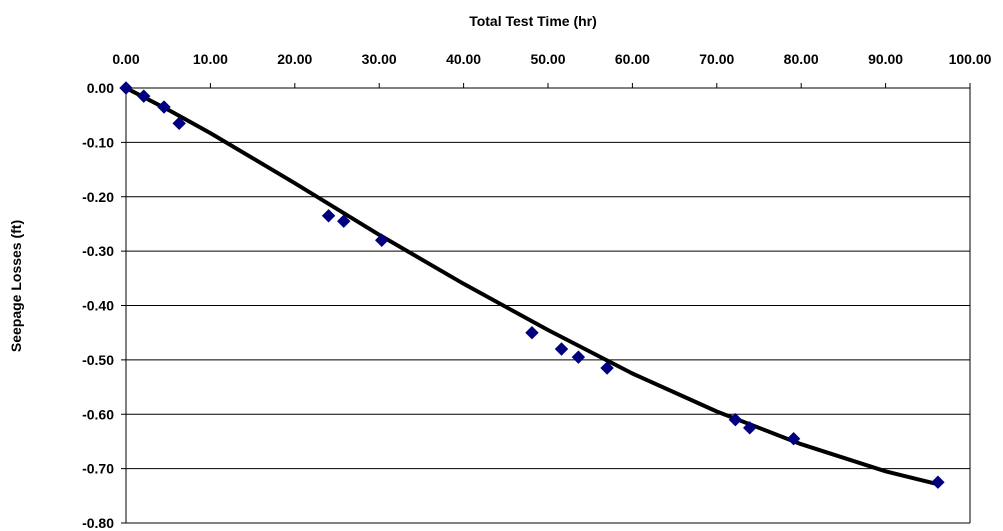 The width and height of the screenshot is (1003, 531). What do you see at coordinates (632, 59) in the screenshot?
I see `x-tick-label: 60.00` at bounding box center [632, 59].